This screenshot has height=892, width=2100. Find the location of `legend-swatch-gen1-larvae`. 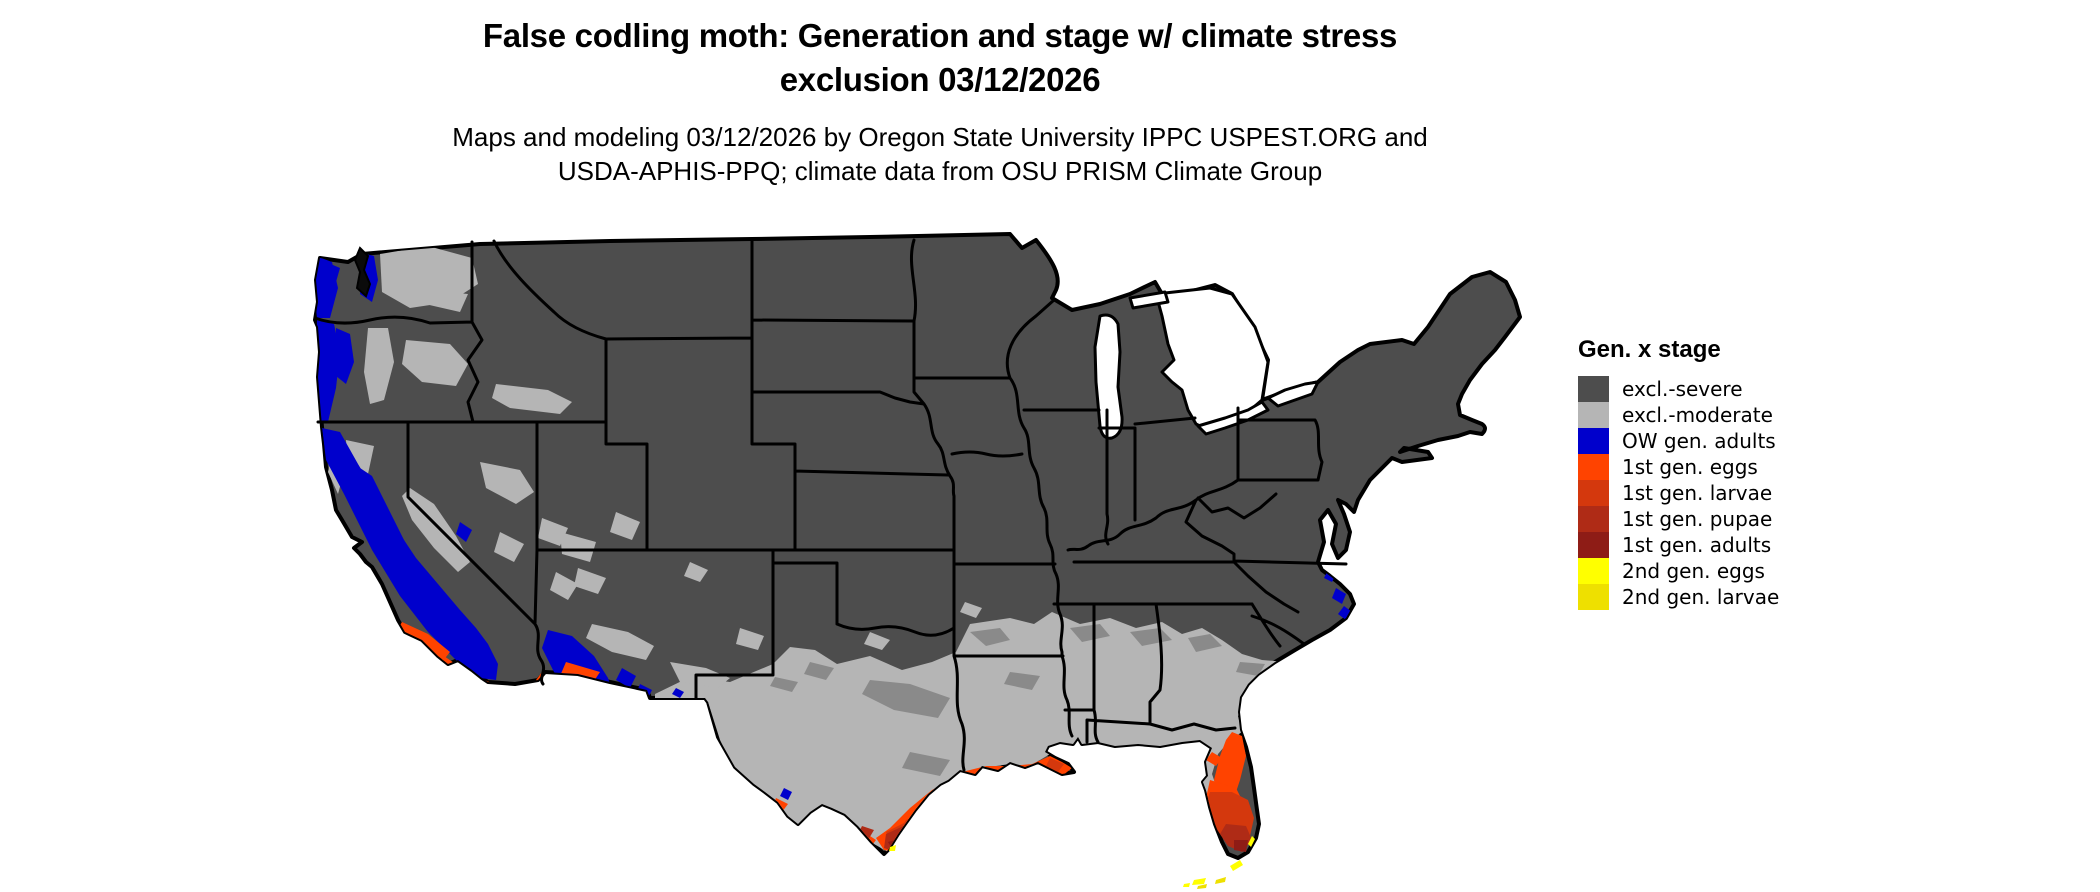

legend-swatch-gen1-larvae is located at coordinates (1593, 493).